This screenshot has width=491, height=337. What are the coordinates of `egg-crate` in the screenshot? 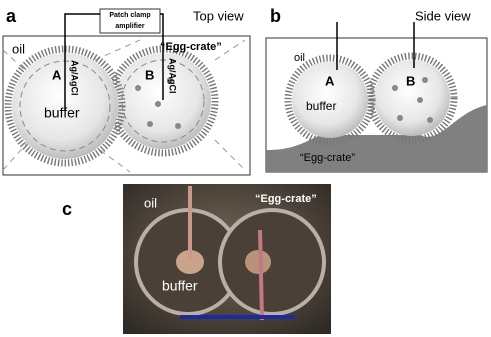 It's located at (376, 138).